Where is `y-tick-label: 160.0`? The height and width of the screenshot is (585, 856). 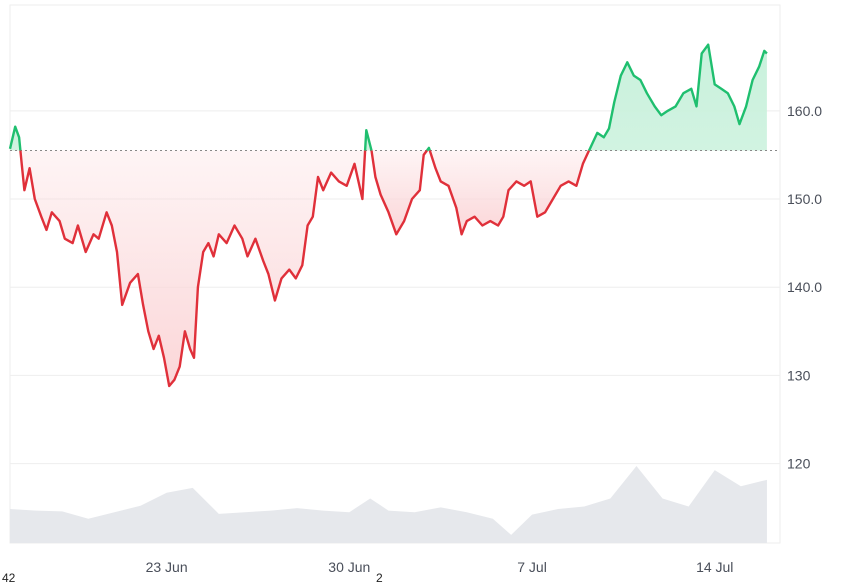 y-tick-label: 160.0 is located at coordinates (804, 111).